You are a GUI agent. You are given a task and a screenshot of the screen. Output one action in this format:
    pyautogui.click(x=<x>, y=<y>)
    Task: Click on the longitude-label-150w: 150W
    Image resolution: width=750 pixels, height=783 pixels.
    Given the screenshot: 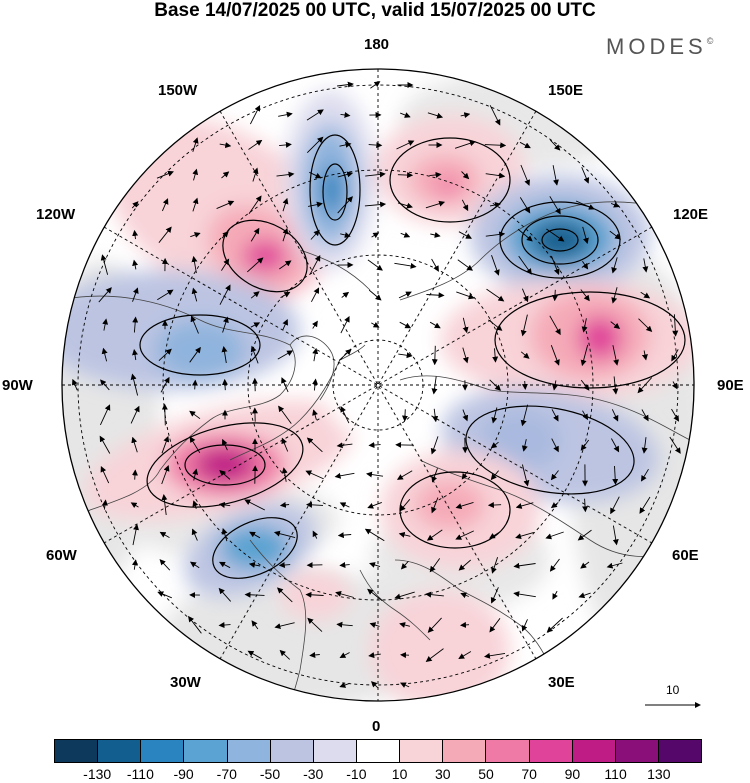 What is the action you would take?
    pyautogui.click(x=178, y=90)
    